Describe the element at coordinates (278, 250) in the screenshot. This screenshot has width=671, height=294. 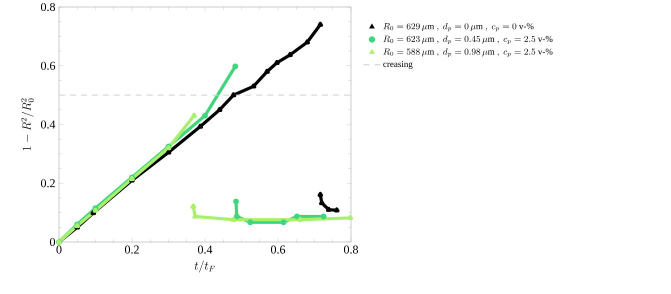
I see `x-tick-label: 0.6` at that location.